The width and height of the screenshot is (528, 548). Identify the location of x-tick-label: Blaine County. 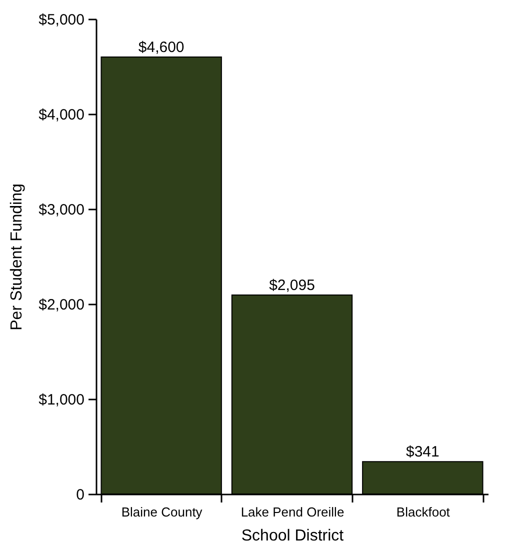
(162, 512).